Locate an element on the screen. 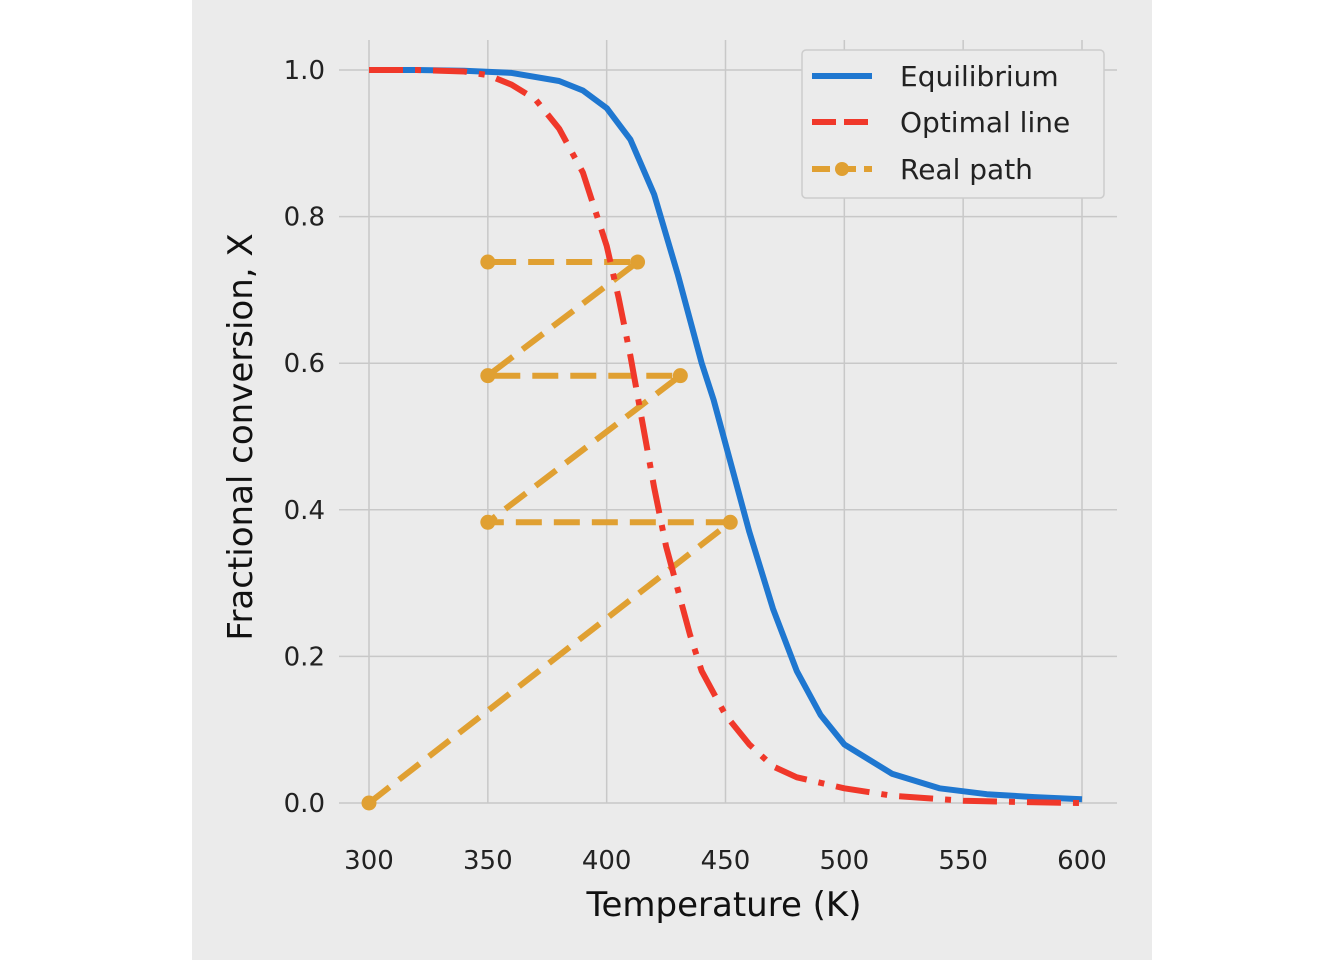 This screenshot has height=960, width=1344. y-tick-label: 0.8 is located at coordinates (304, 218).